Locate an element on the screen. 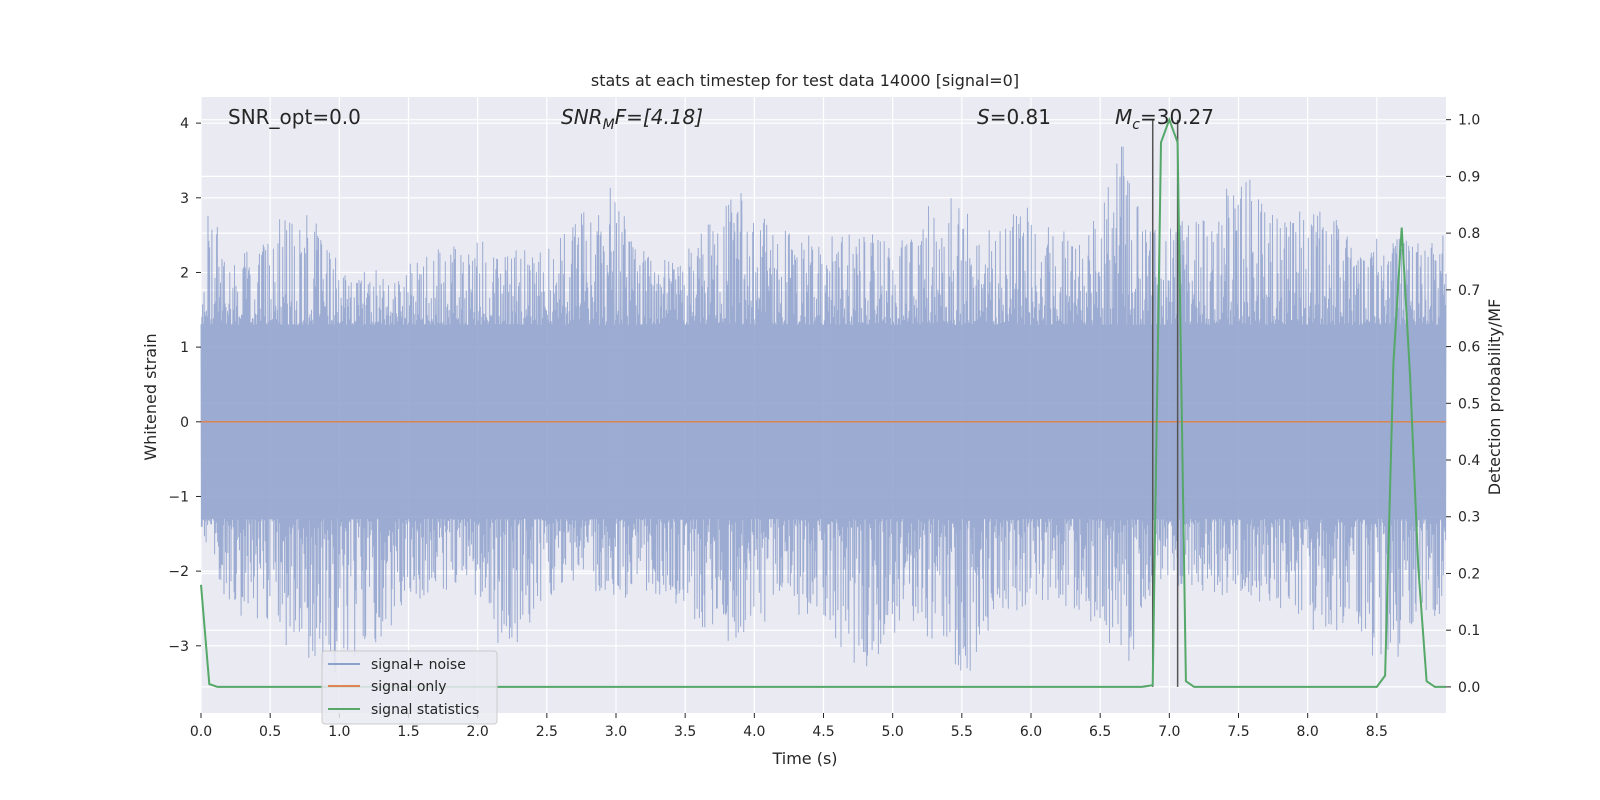  annotation-s: S=0.81 is located at coordinates (1014, 117).